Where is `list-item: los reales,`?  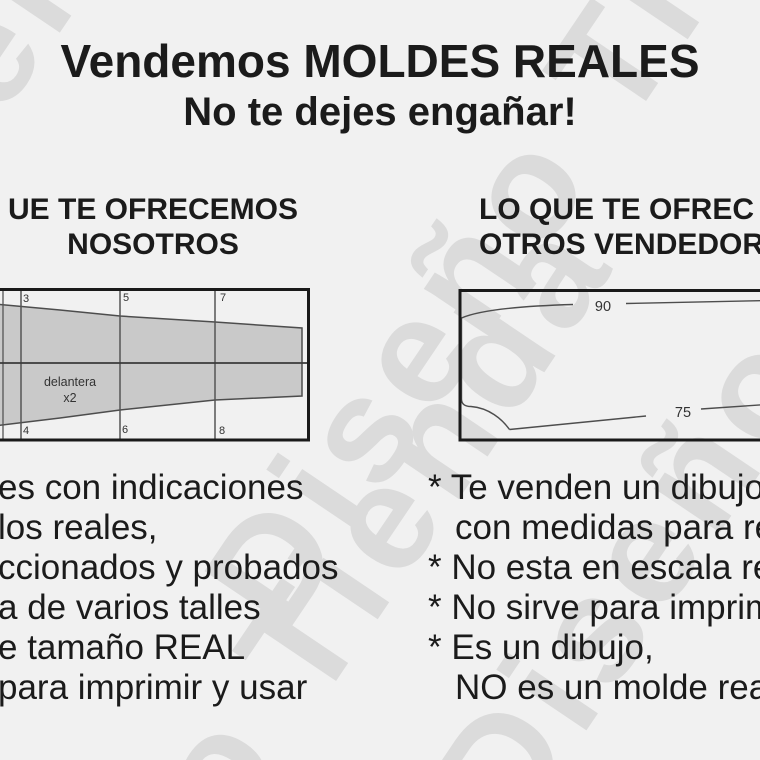 list-item: los reales, is located at coordinates (79, 527).